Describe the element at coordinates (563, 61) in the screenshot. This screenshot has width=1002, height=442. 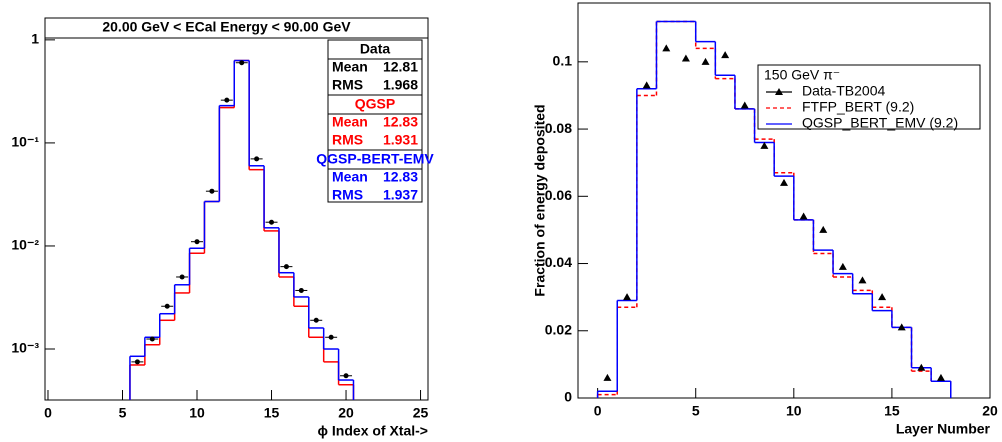
I see `y-tick-label: 0.1` at that location.